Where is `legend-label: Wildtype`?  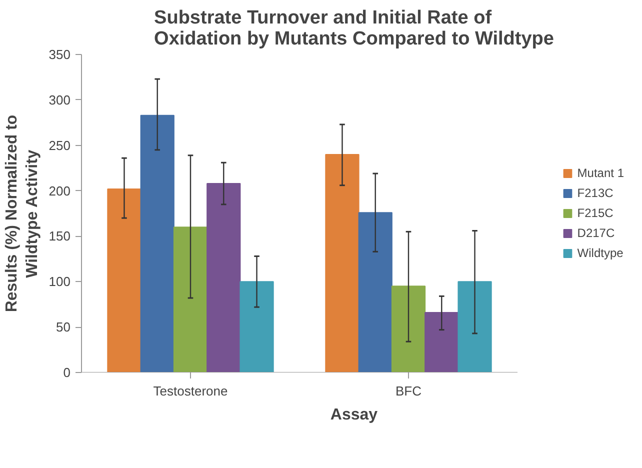
legend-label: Wildtype is located at coordinates (600, 253).